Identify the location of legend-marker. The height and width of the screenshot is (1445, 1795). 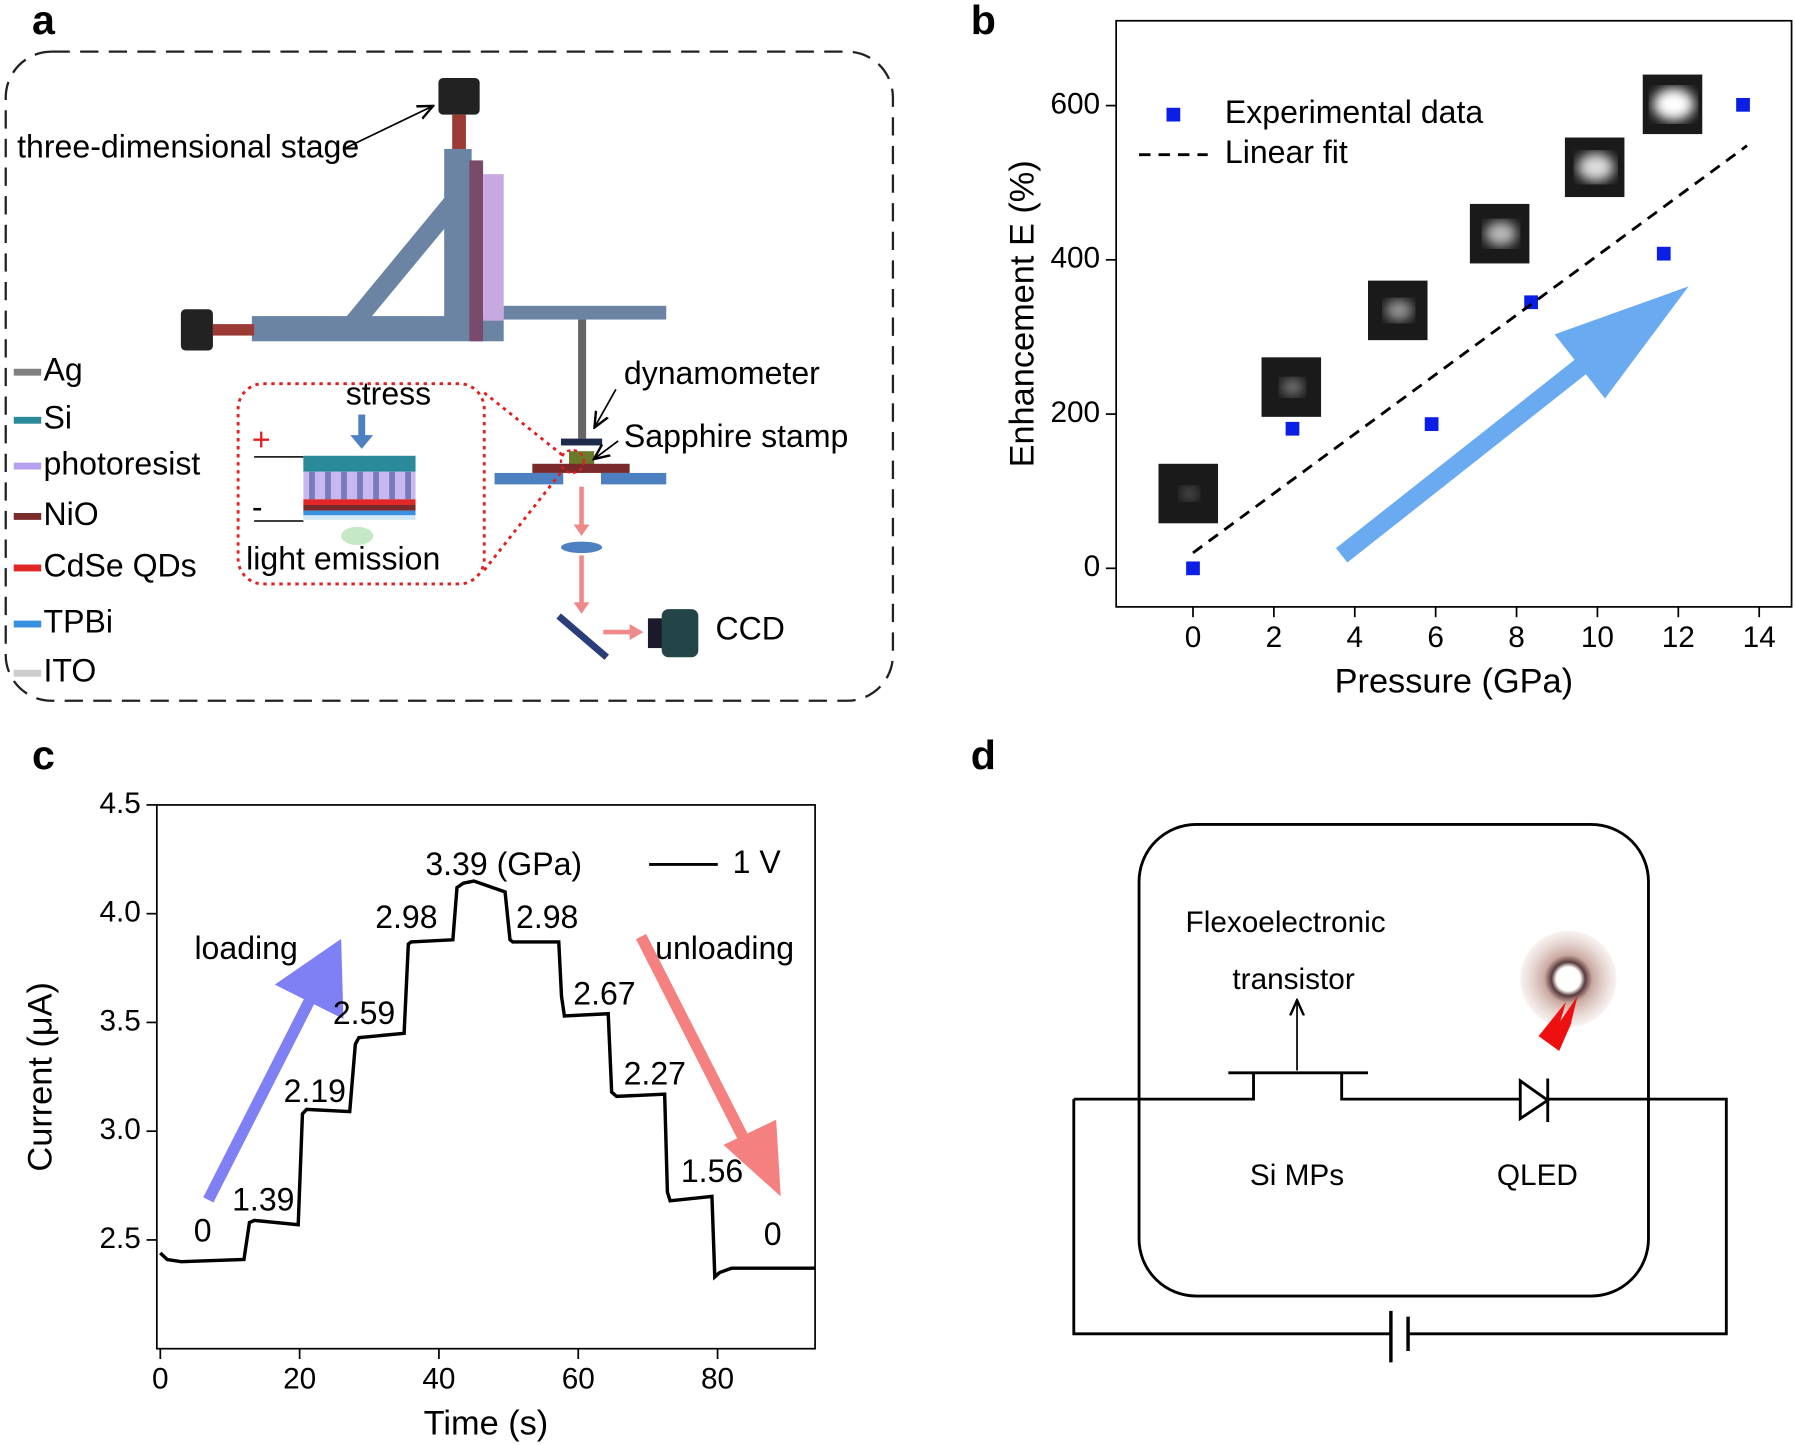
(1173, 114).